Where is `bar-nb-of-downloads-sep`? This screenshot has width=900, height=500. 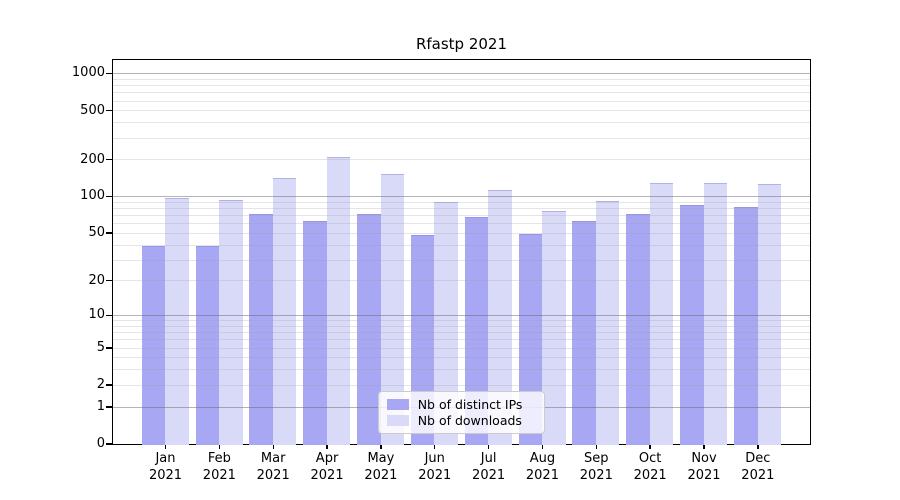 bar-nb-of-downloads-sep is located at coordinates (607, 322).